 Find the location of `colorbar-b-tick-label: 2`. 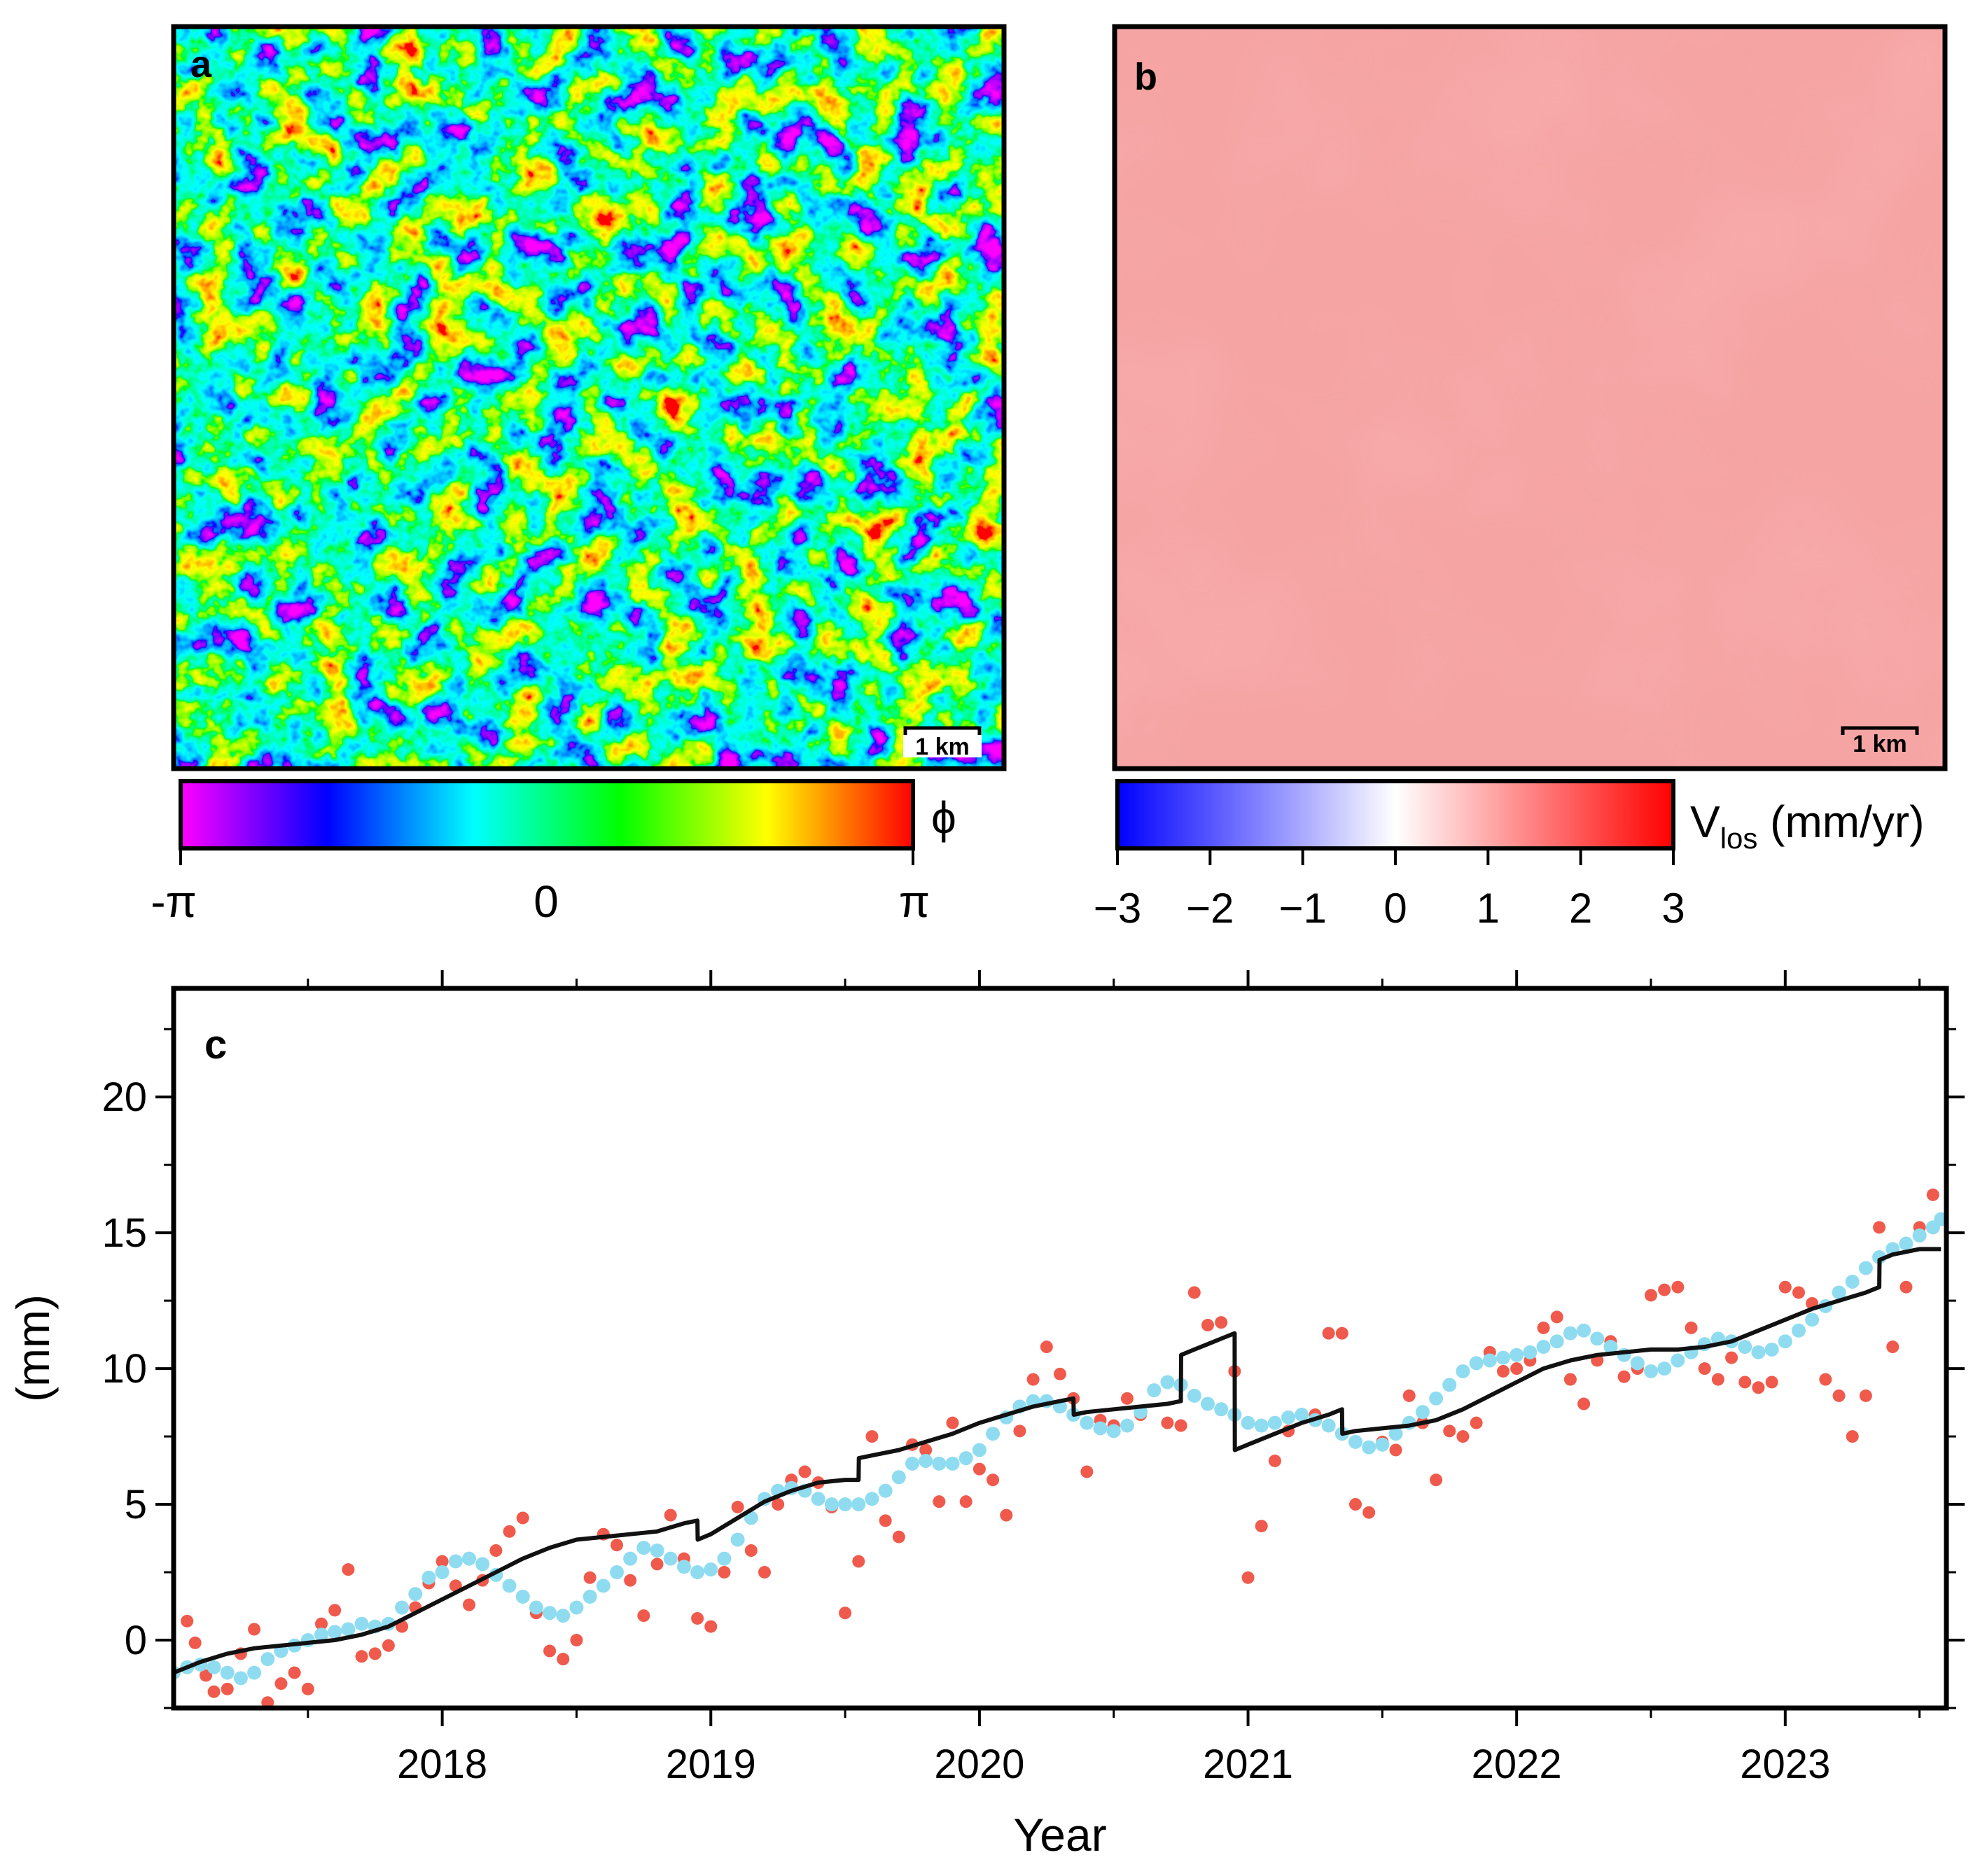

colorbar-b-tick-label: 2 is located at coordinates (1580, 908).